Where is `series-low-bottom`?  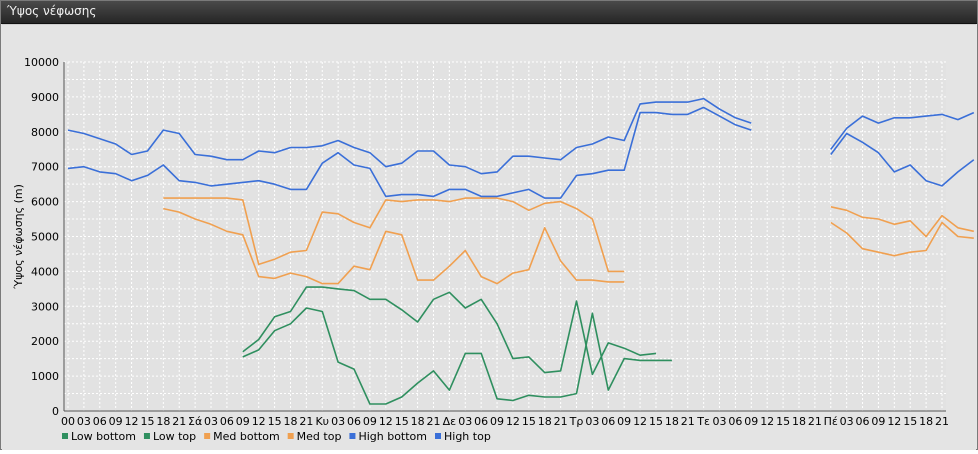 series-low-bottom is located at coordinates (457, 356).